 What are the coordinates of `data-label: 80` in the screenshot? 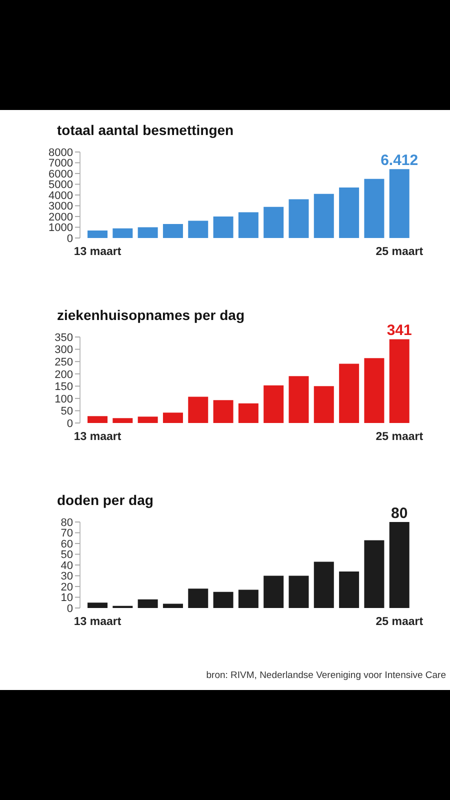 It's located at (399, 513).